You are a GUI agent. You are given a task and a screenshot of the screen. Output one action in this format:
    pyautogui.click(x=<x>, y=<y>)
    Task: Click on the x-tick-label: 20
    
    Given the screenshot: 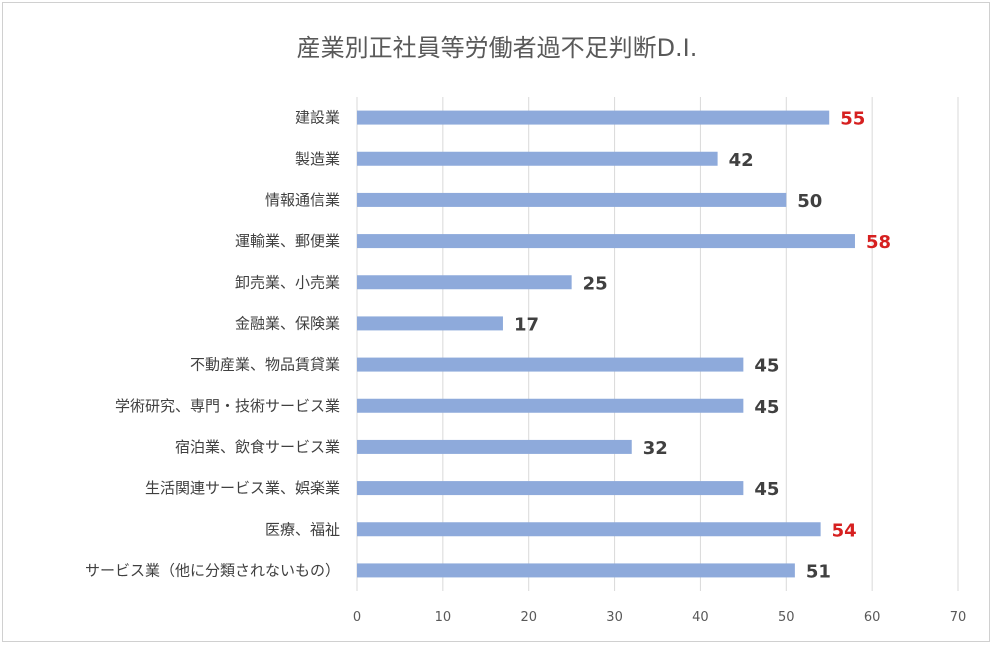 What is the action you would take?
    pyautogui.click(x=528, y=617)
    